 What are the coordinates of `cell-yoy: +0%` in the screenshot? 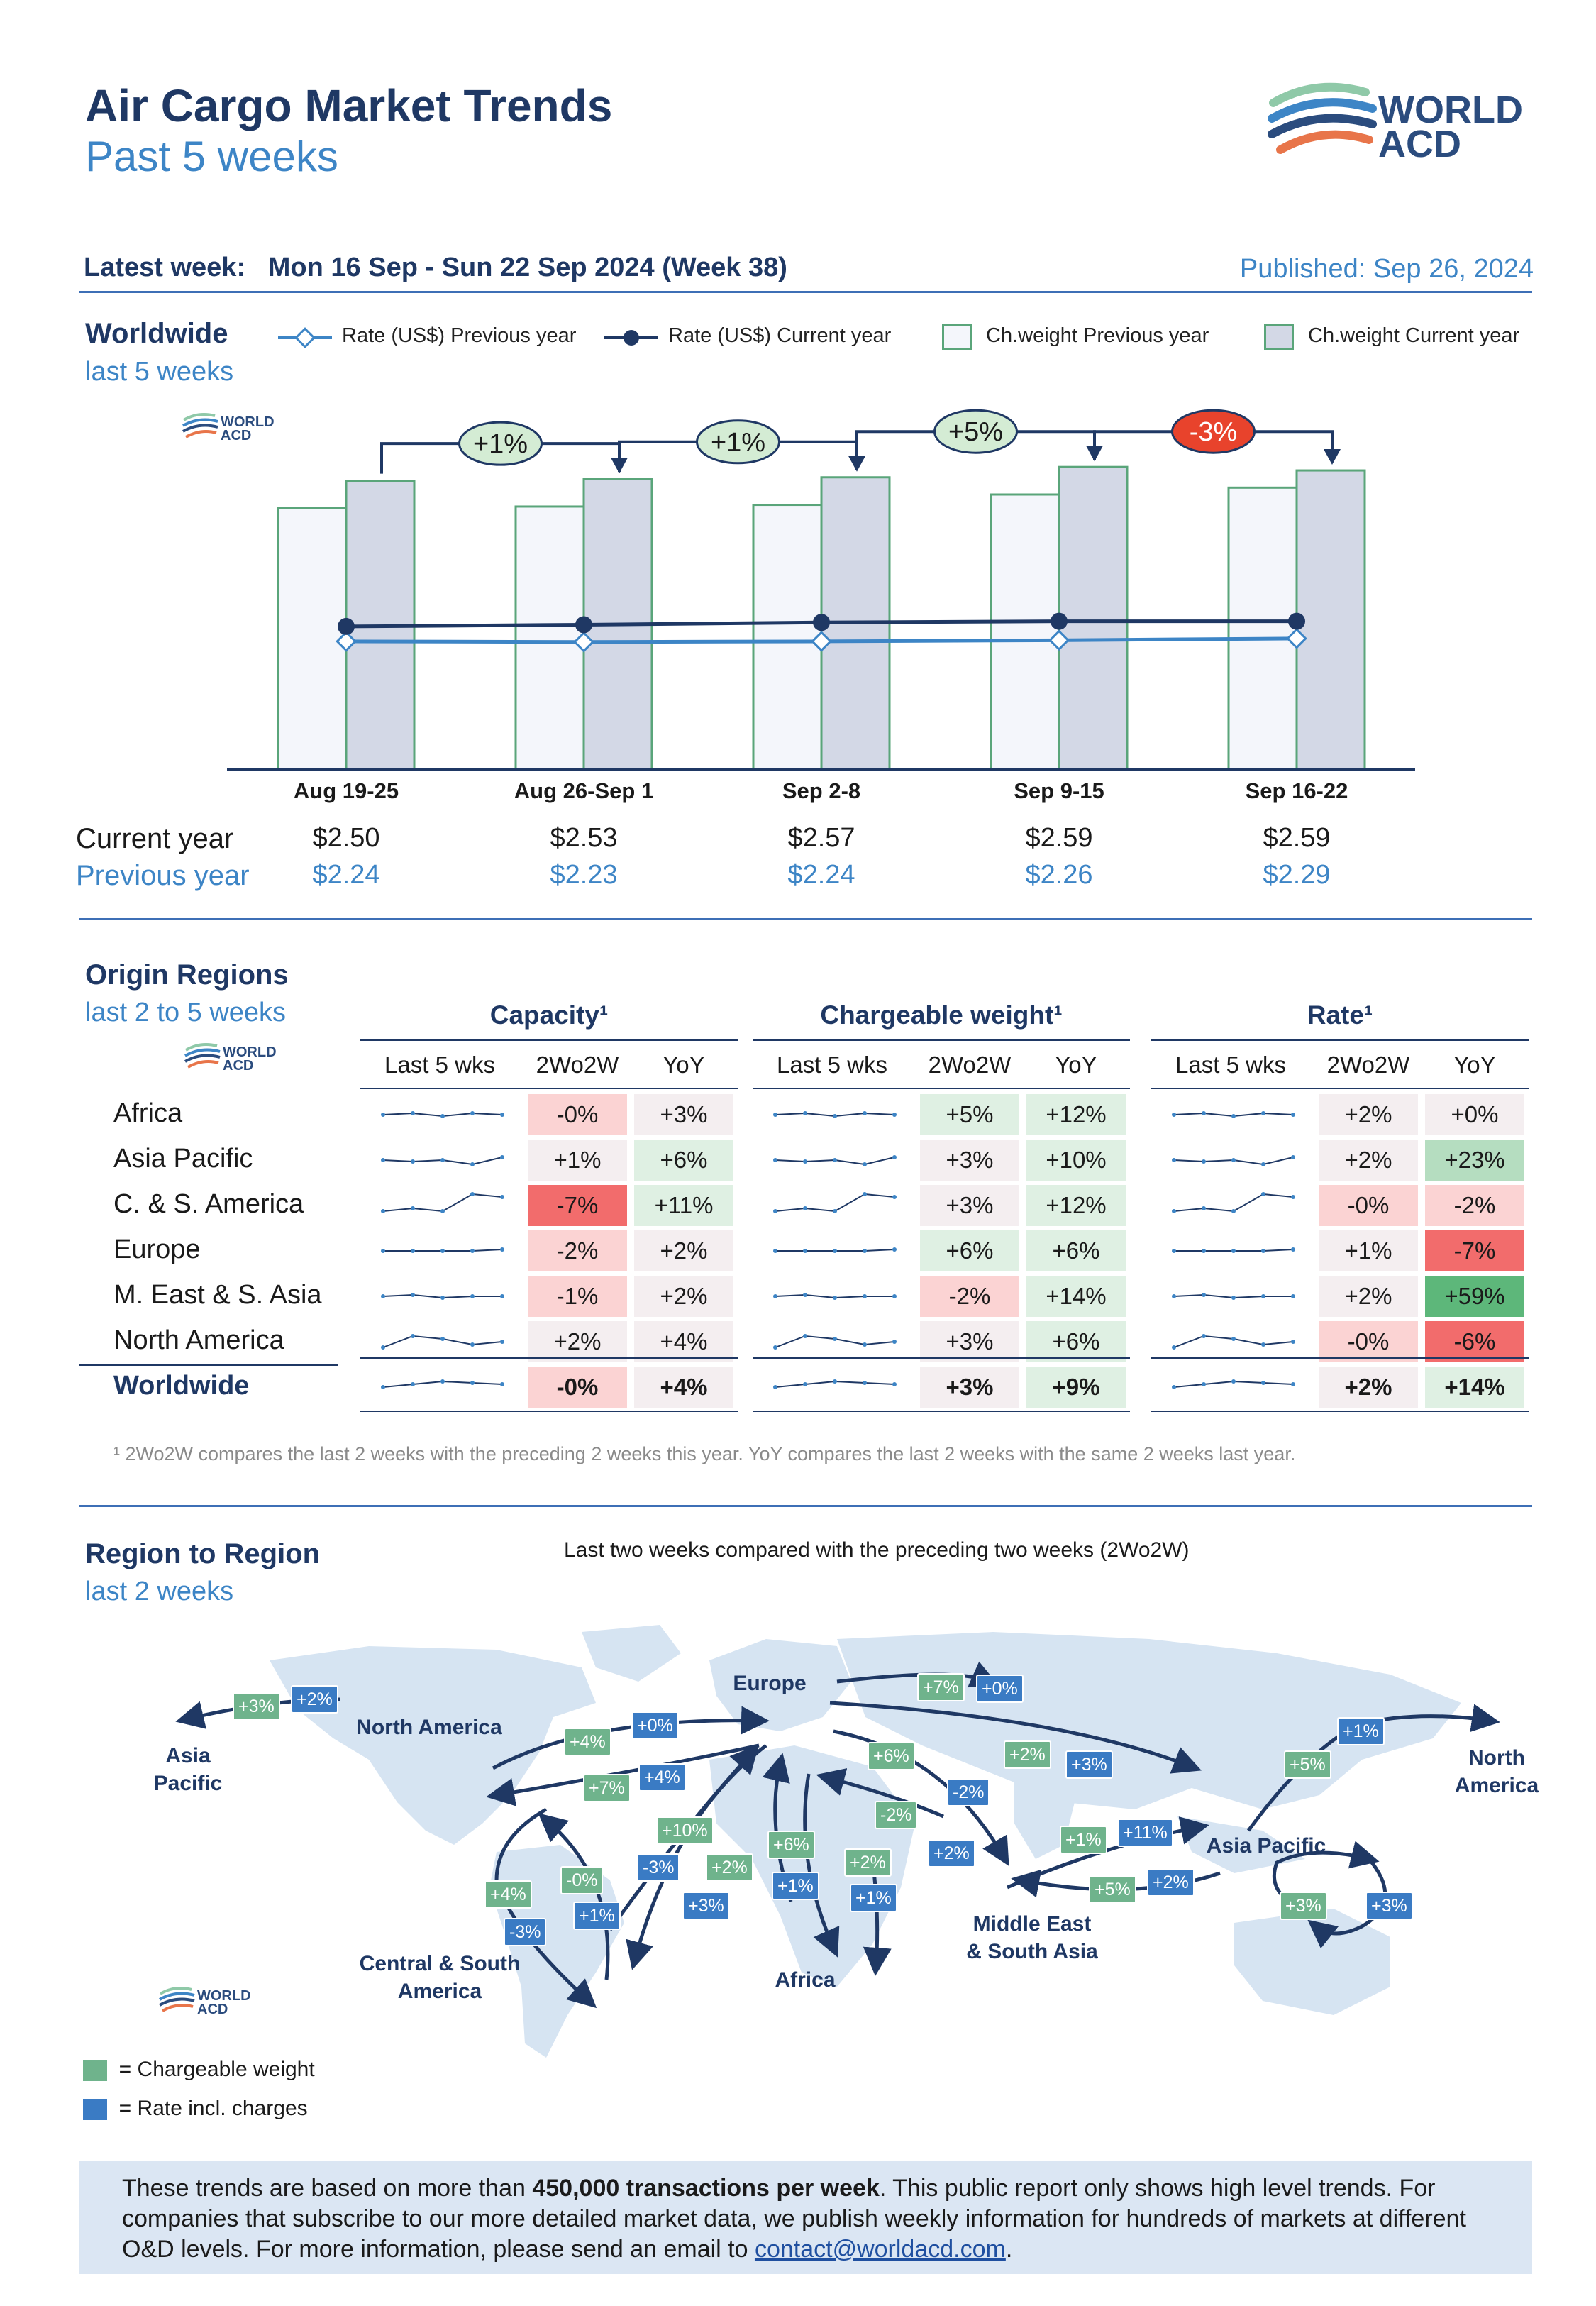 It's located at (1475, 1114).